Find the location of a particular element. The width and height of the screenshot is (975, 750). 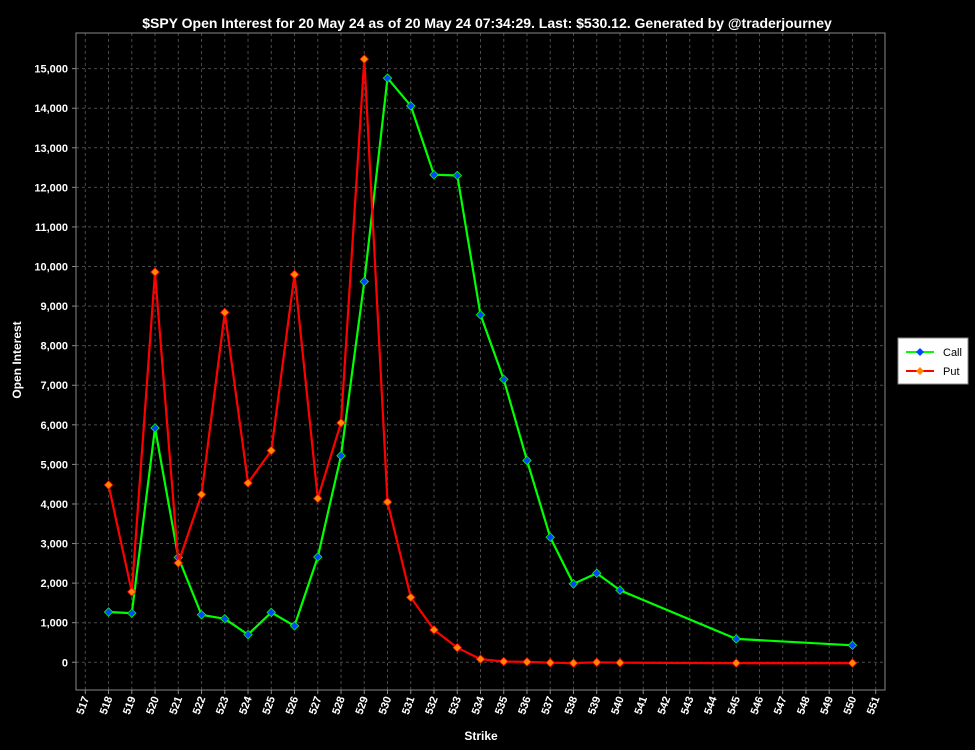

x-tick-label: 539 is located at coordinates (595, 705).